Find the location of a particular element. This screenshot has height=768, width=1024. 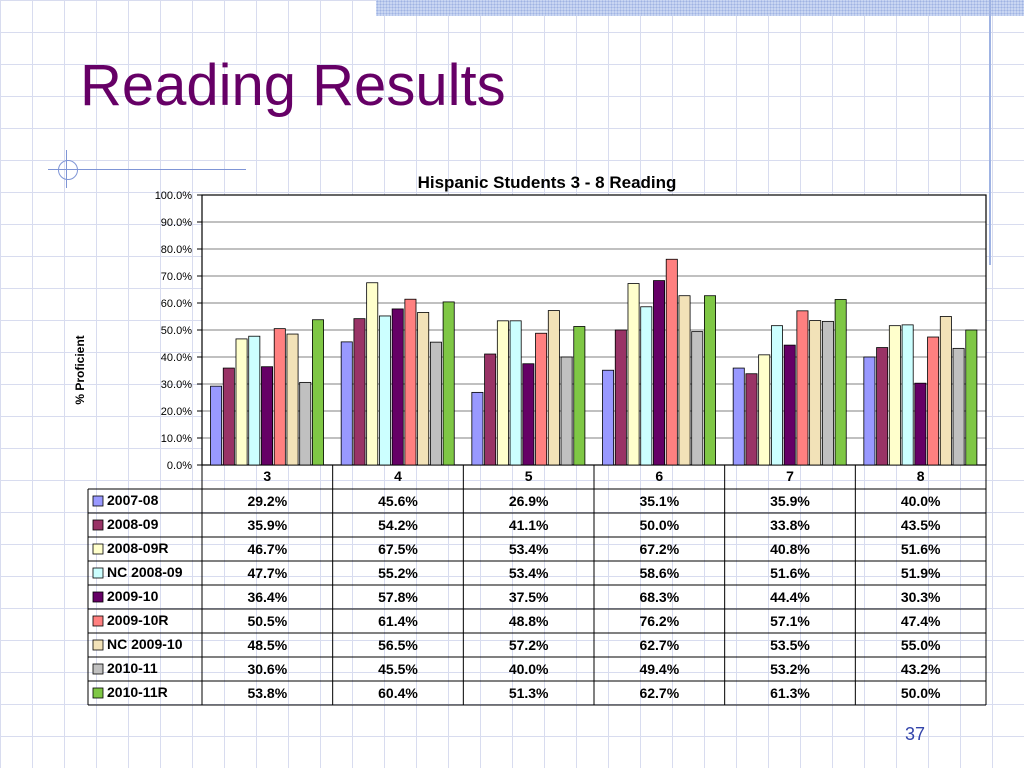

y-tick-label: 60.0% is located at coordinates (176, 304).